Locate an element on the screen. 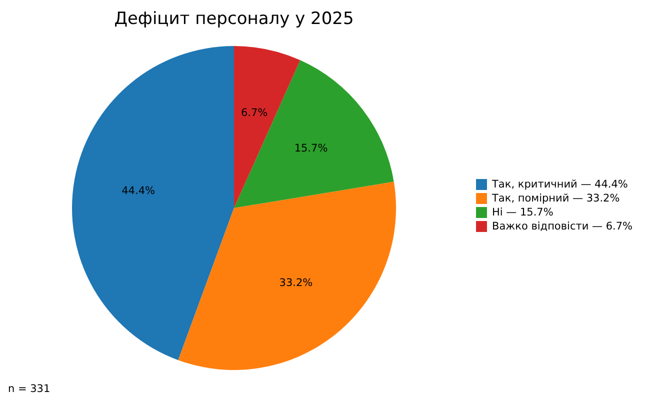 This screenshot has width=650, height=402. legend-label: Ні — 15.7% is located at coordinates (523, 212).